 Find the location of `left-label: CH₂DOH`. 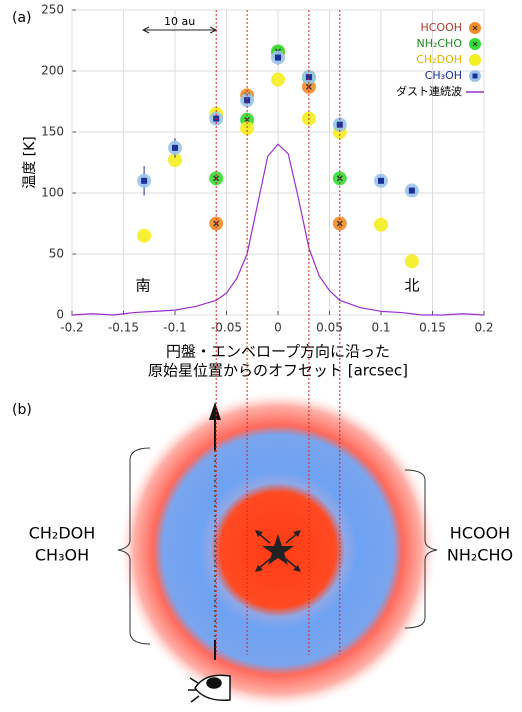

left-label: CH₂DOH is located at coordinates (62, 533).